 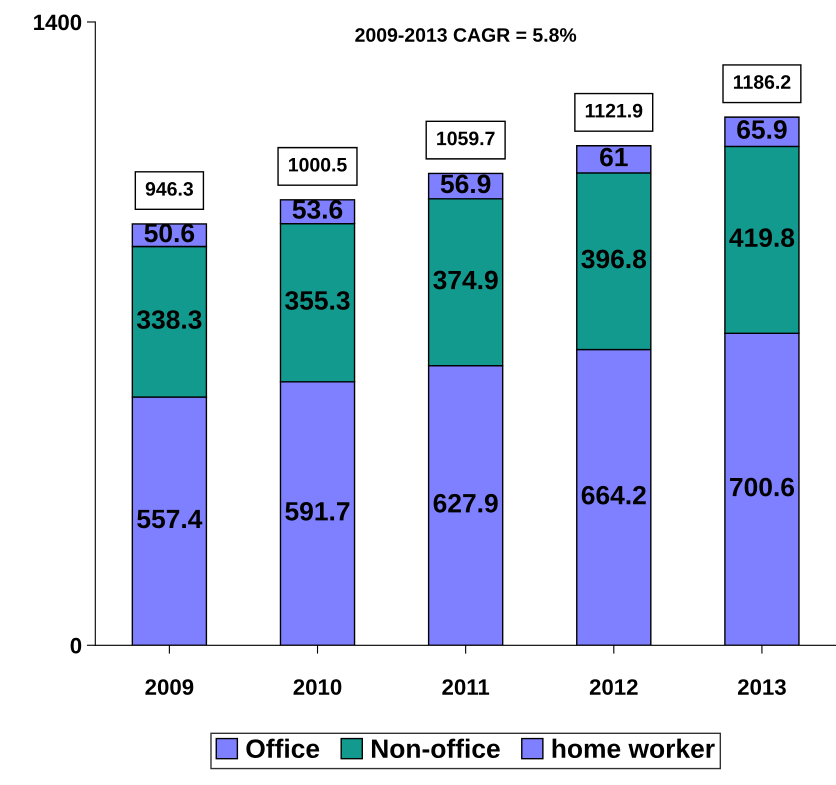 I want to click on total-label: 1000.5, so click(x=318, y=165).